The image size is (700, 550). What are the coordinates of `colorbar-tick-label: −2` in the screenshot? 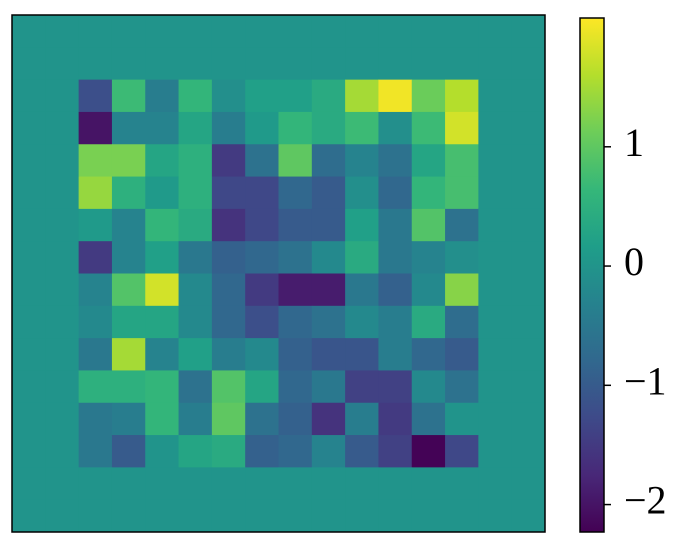 It's located at (645, 500).